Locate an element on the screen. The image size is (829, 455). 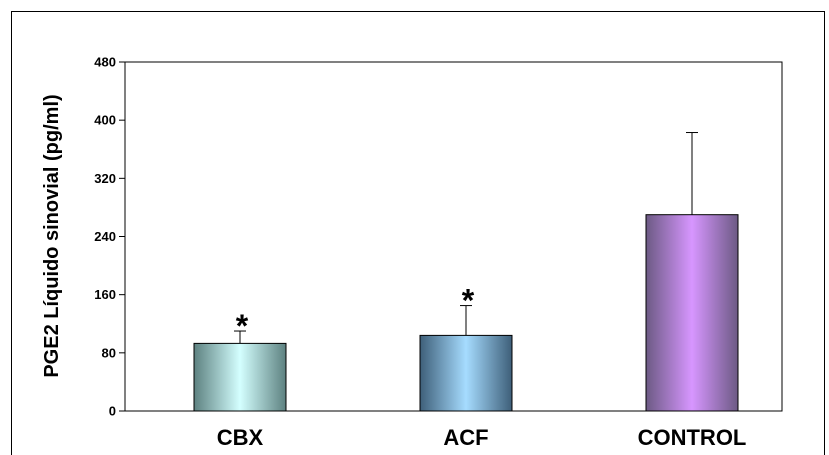
y-tick-label: 160 is located at coordinates (105, 294).